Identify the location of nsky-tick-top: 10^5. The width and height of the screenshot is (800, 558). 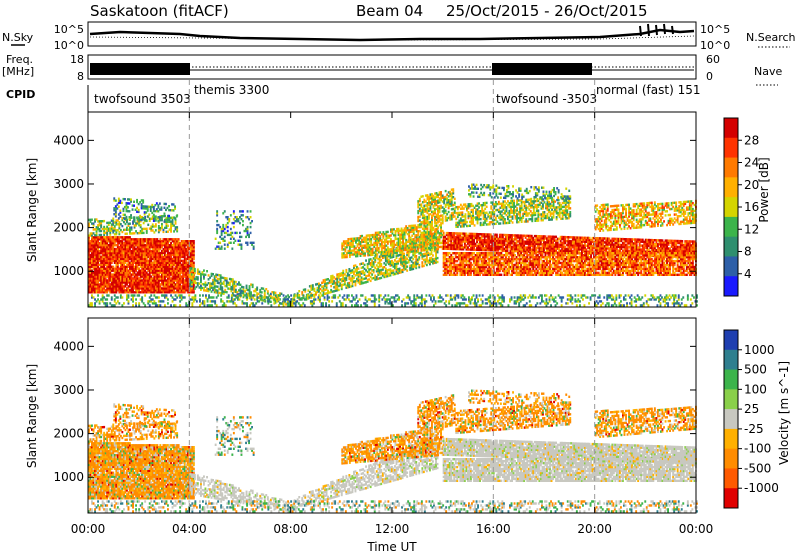
(69, 29).